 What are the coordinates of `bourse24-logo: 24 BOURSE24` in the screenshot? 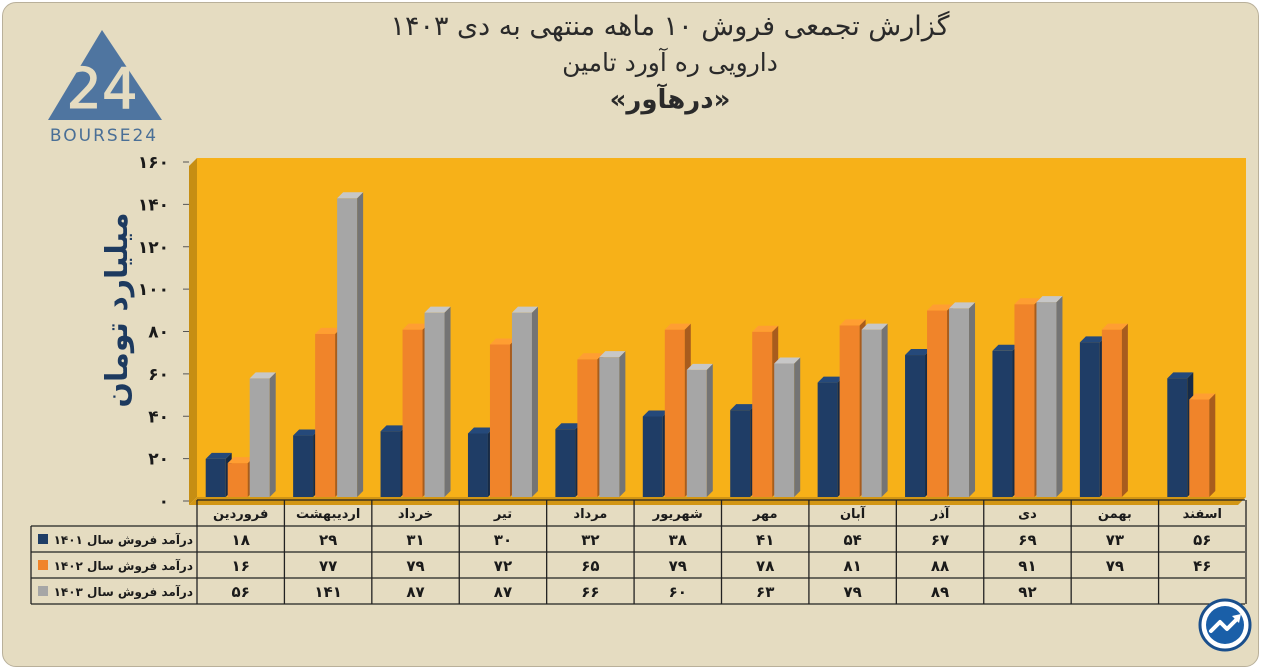 It's located at (105, 88).